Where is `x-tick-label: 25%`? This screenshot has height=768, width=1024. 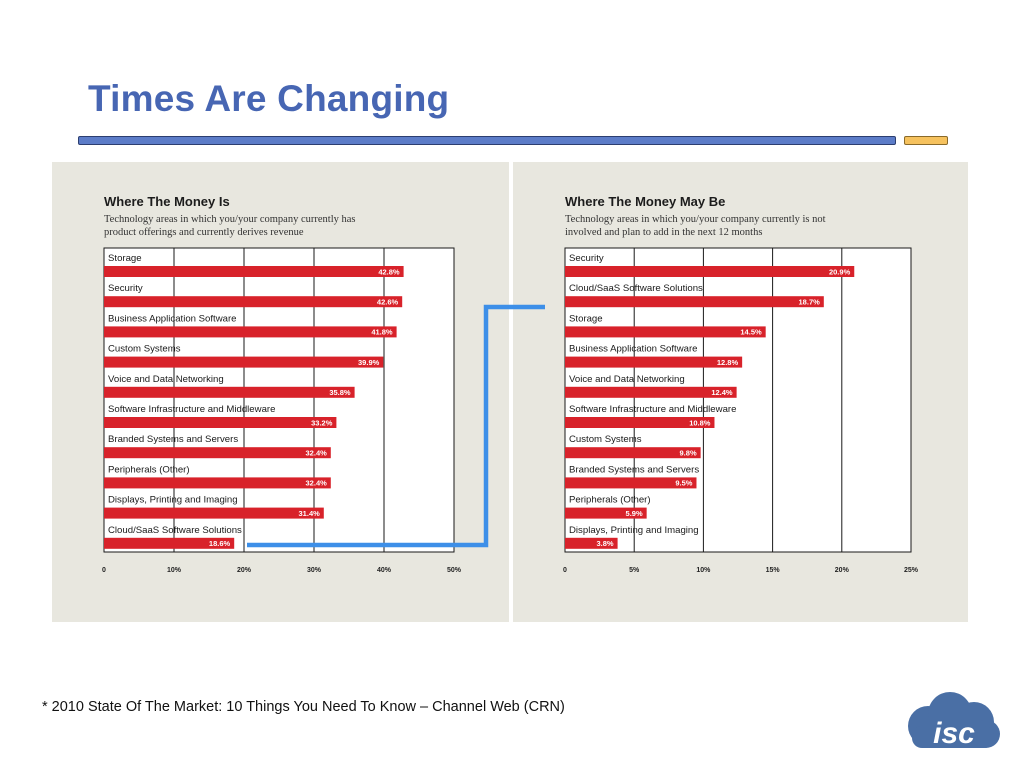 x-tick-label: 25% is located at coordinates (911, 570).